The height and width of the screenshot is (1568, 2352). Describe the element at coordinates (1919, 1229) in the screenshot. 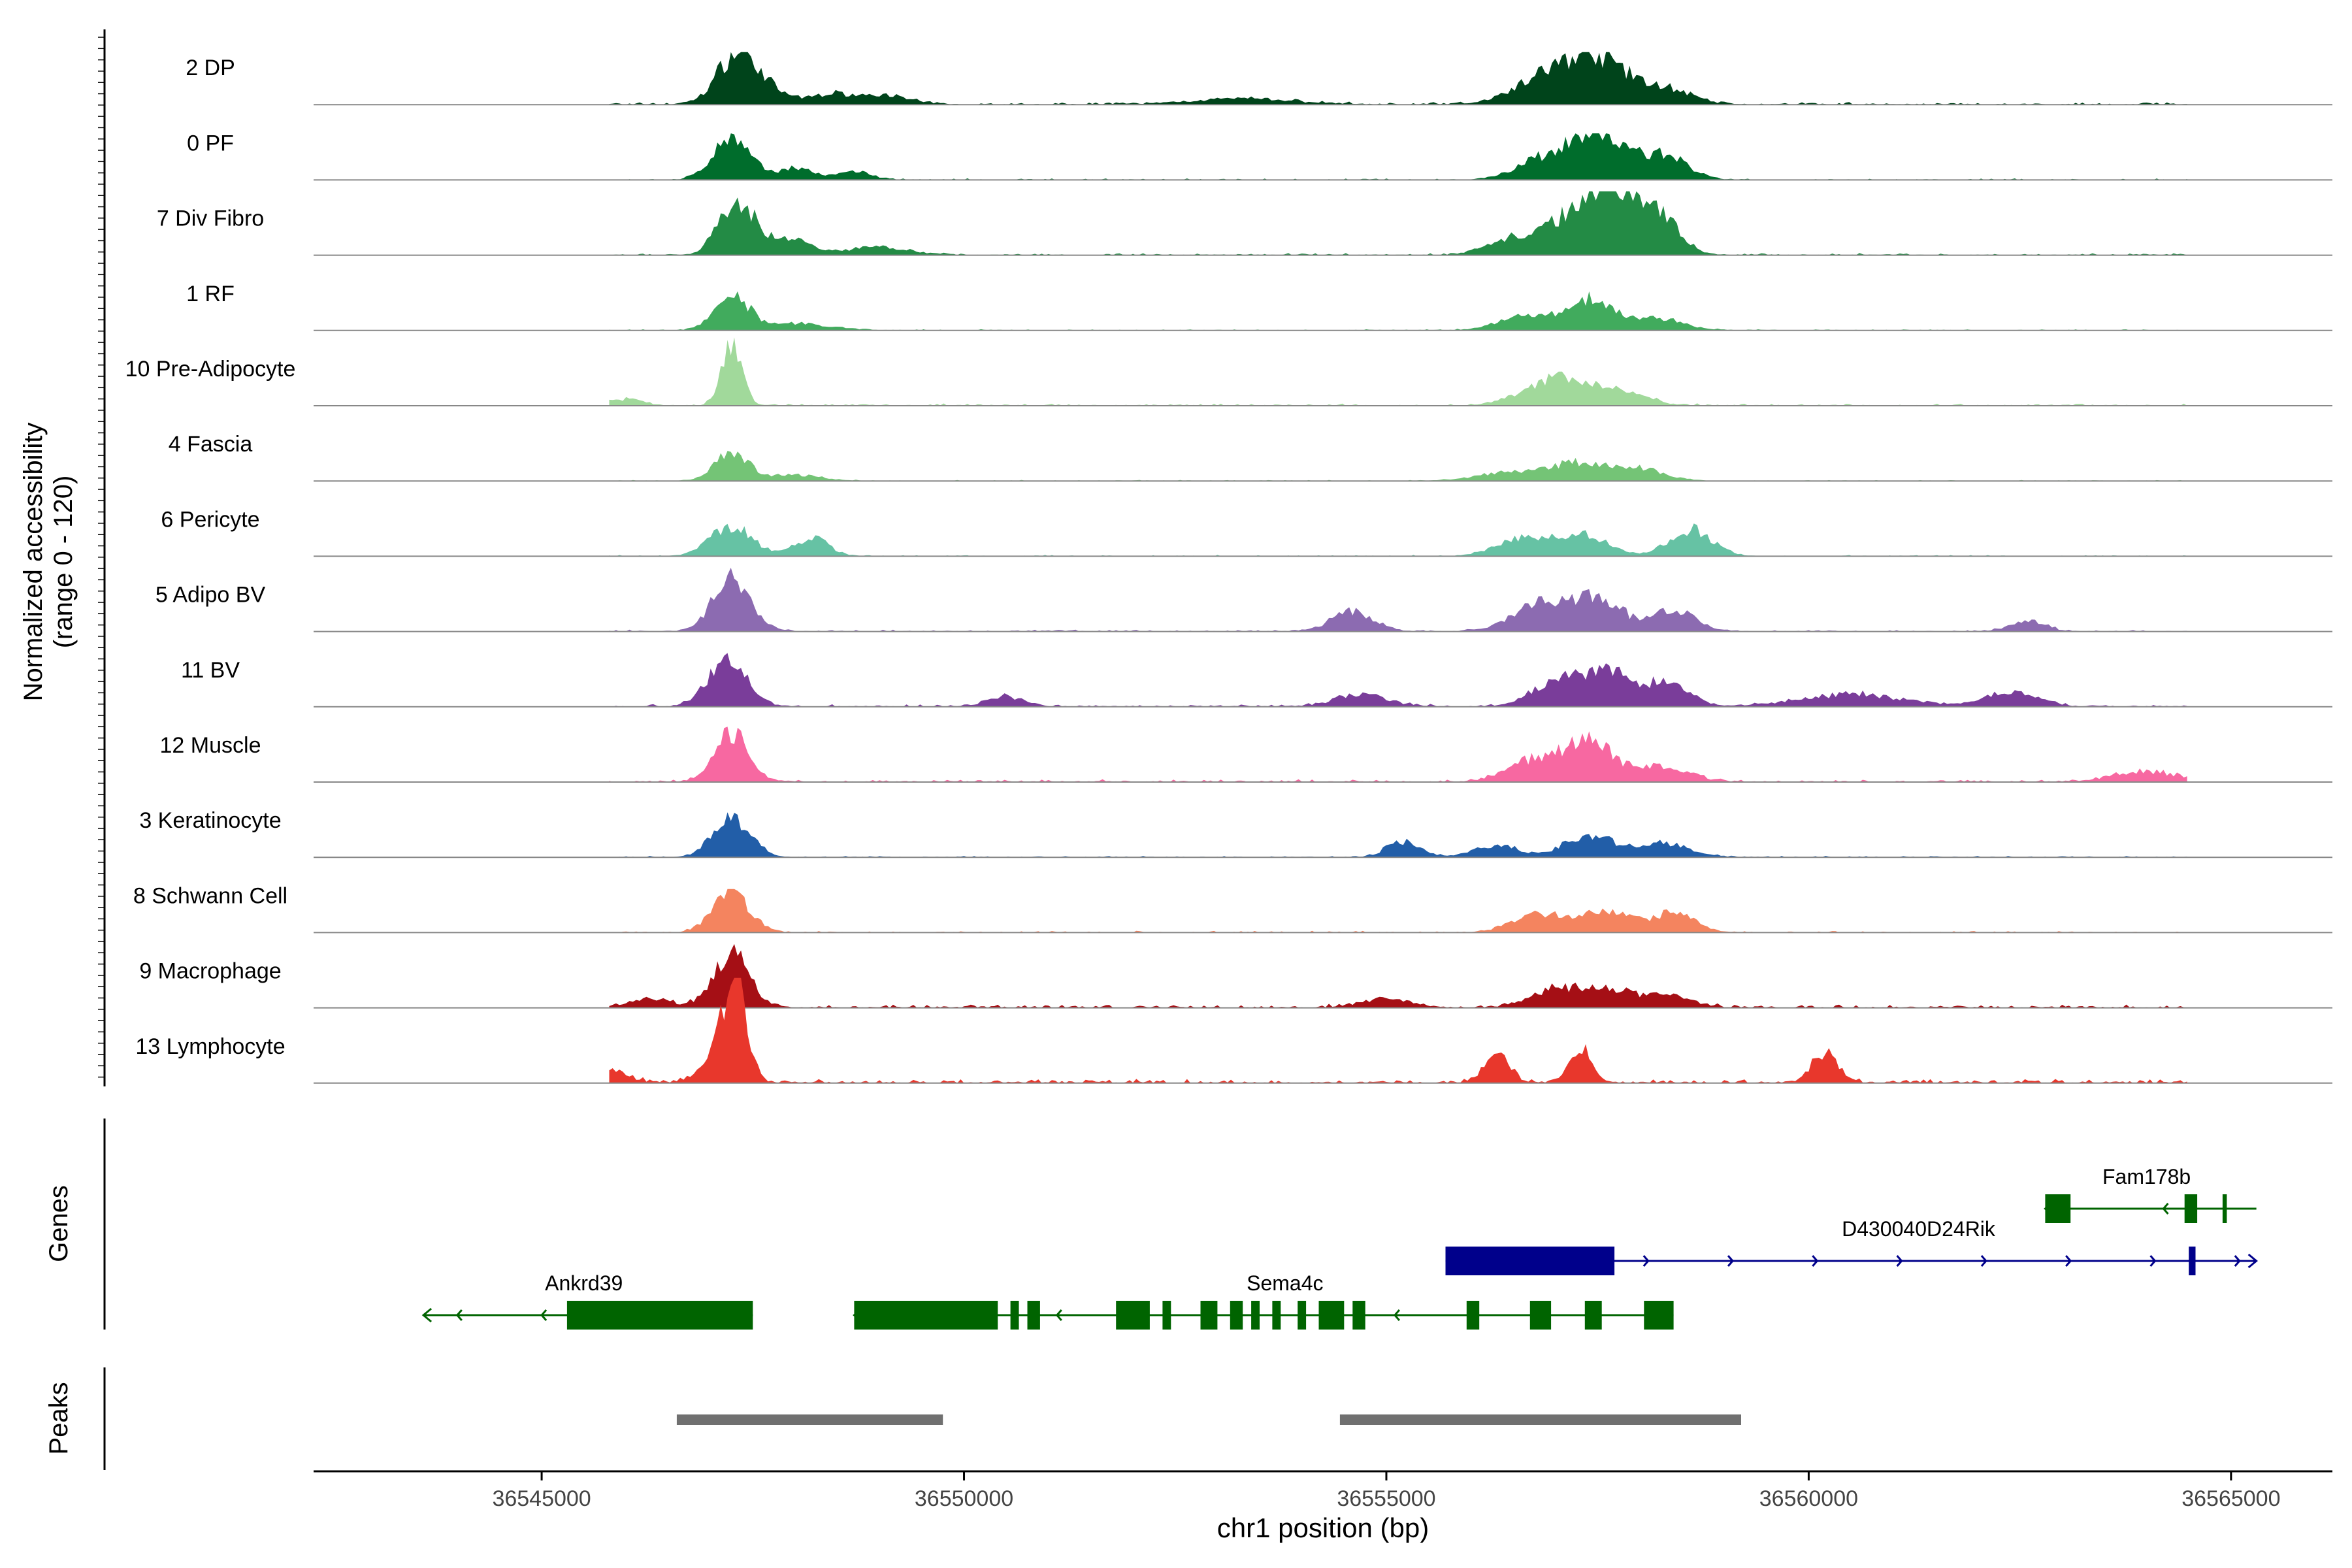

I see `gene-label: D430040D24Rik` at that location.